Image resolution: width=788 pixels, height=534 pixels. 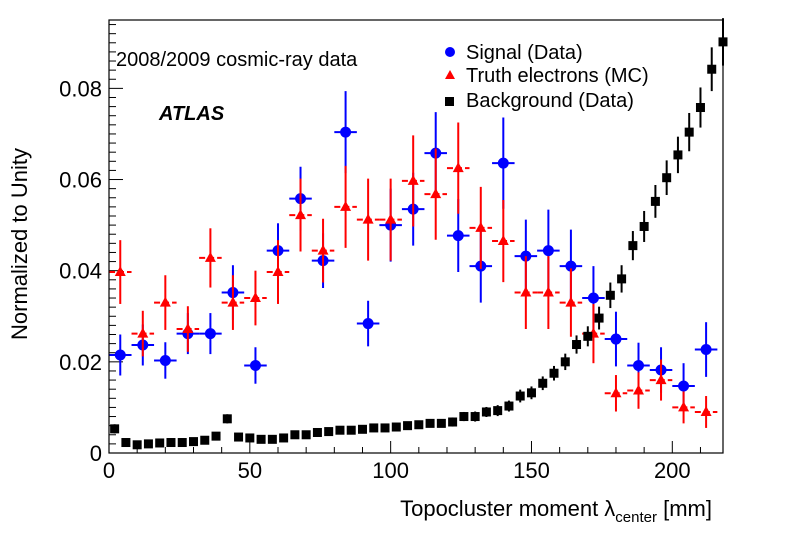 I want to click on y-axis-title: Normalized to Unity, so click(x=19, y=244).